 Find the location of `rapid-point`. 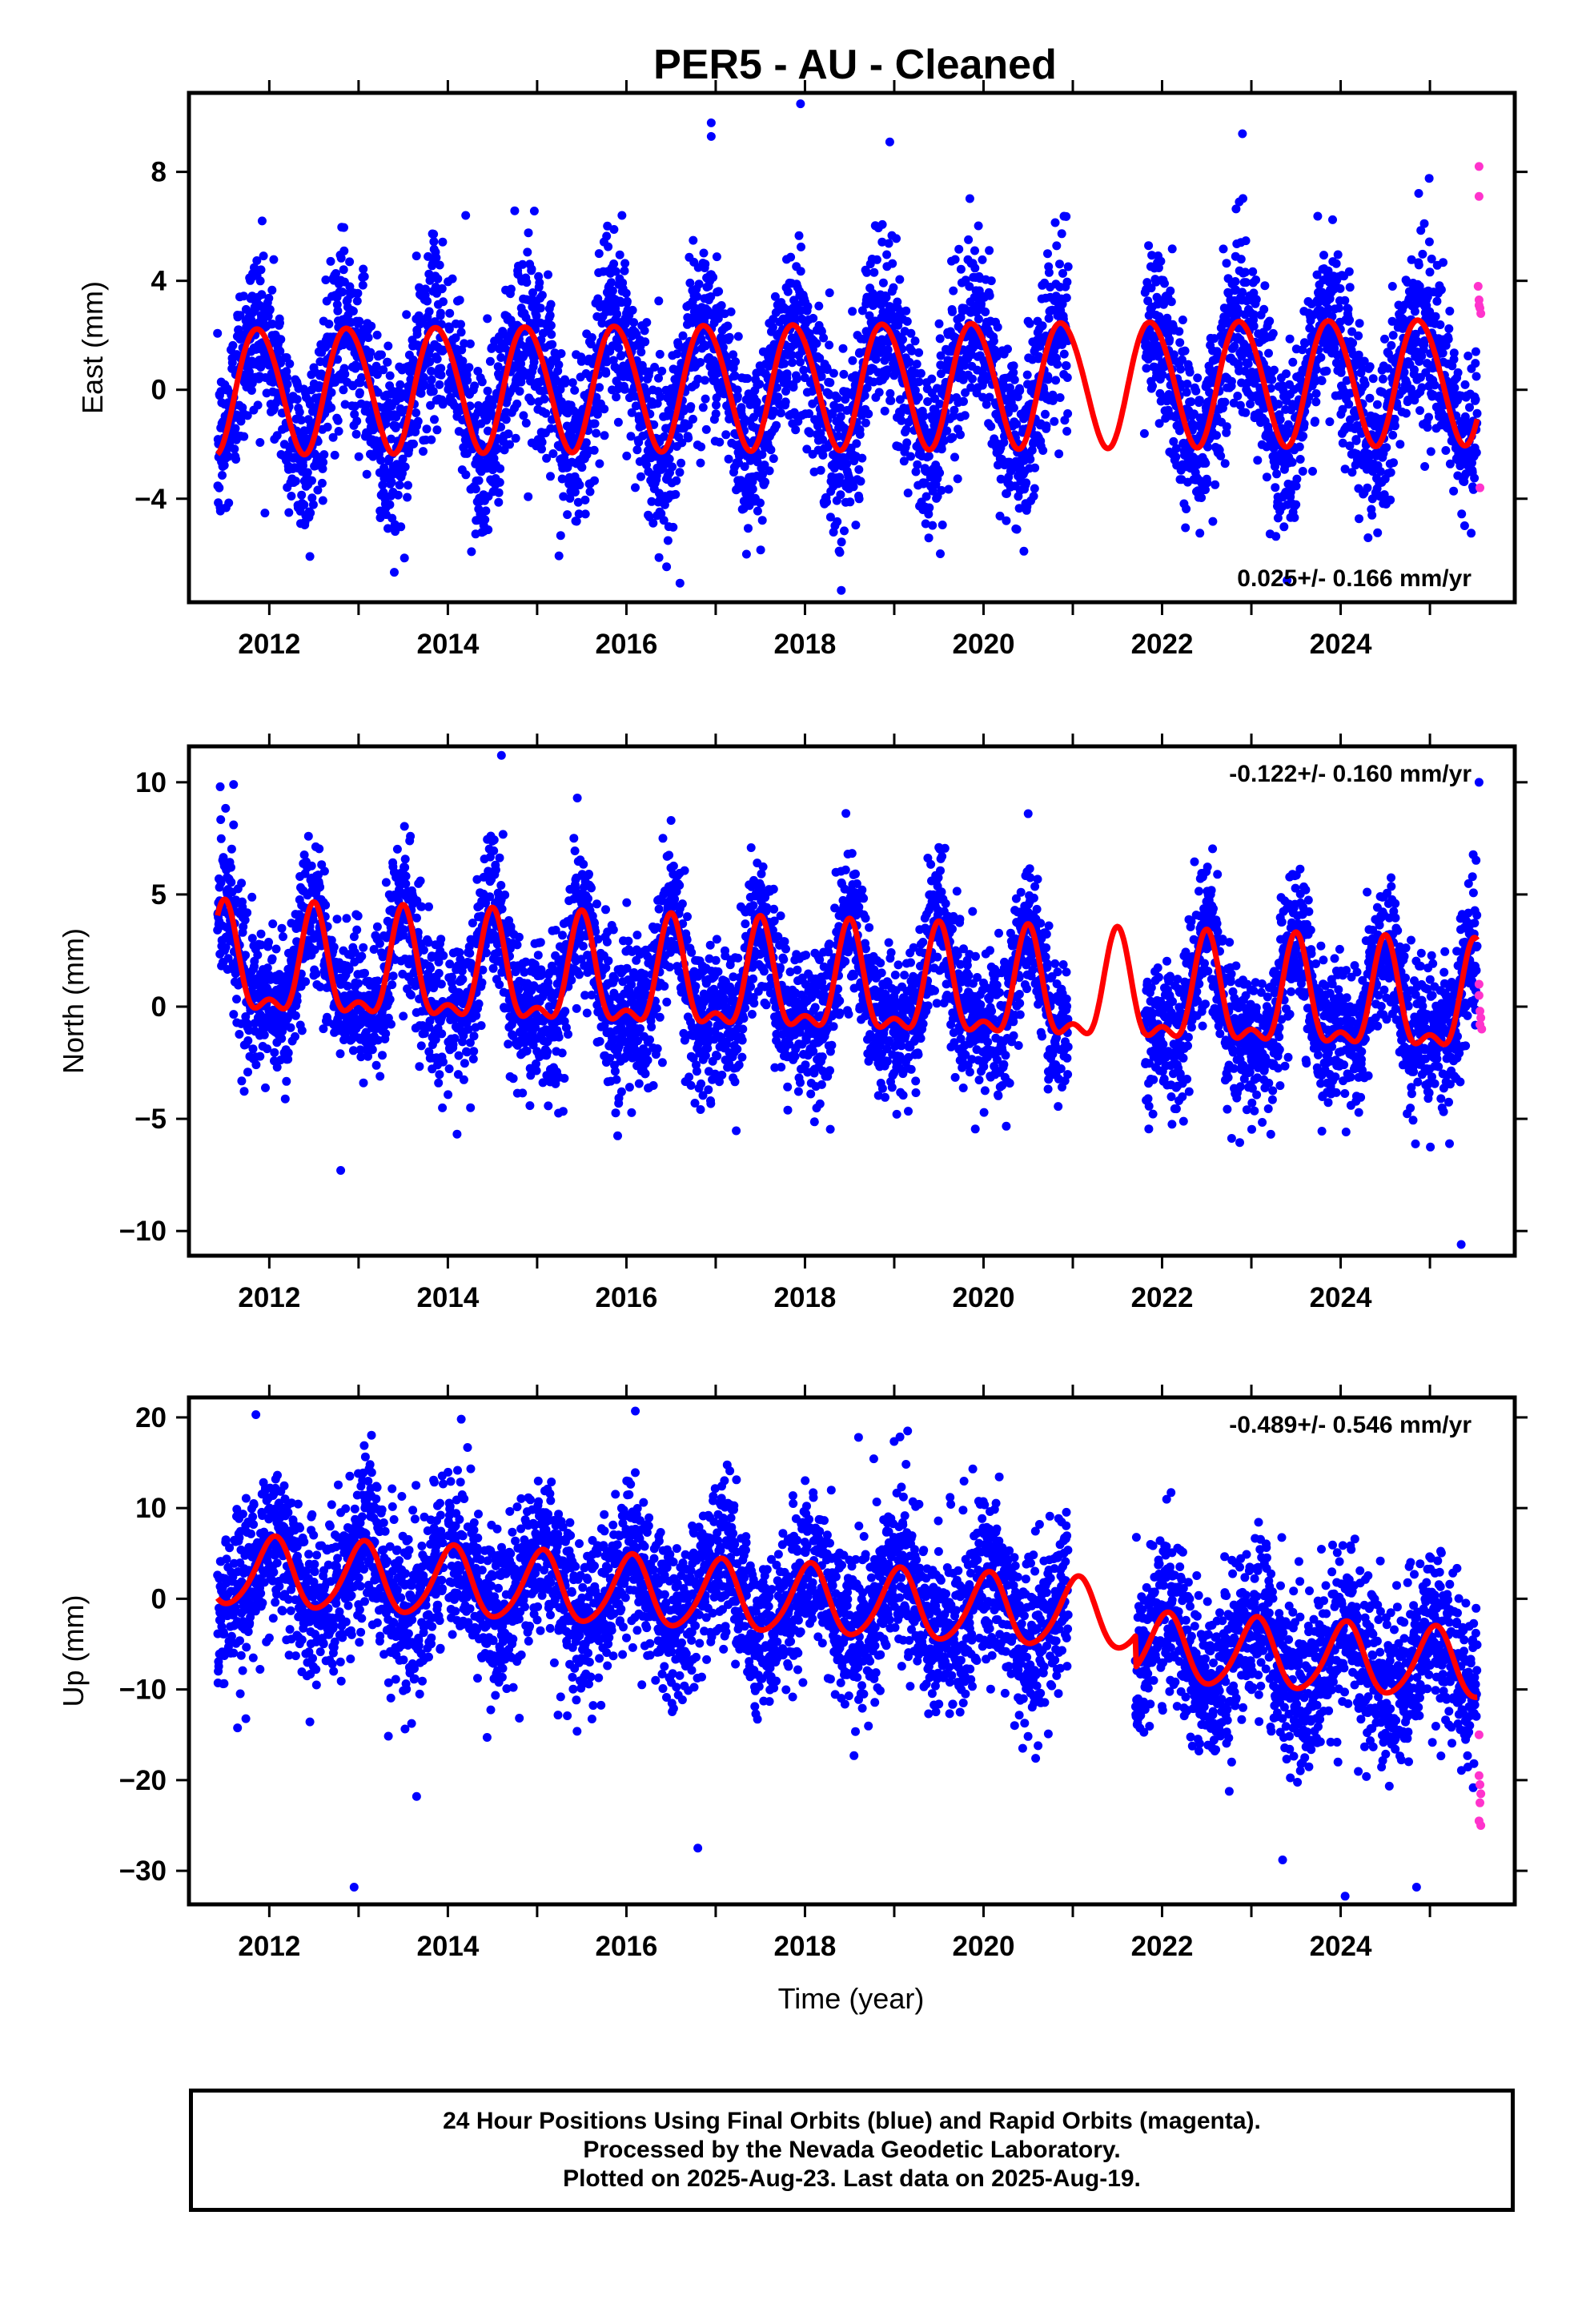

rapid-point is located at coordinates (1478, 286).